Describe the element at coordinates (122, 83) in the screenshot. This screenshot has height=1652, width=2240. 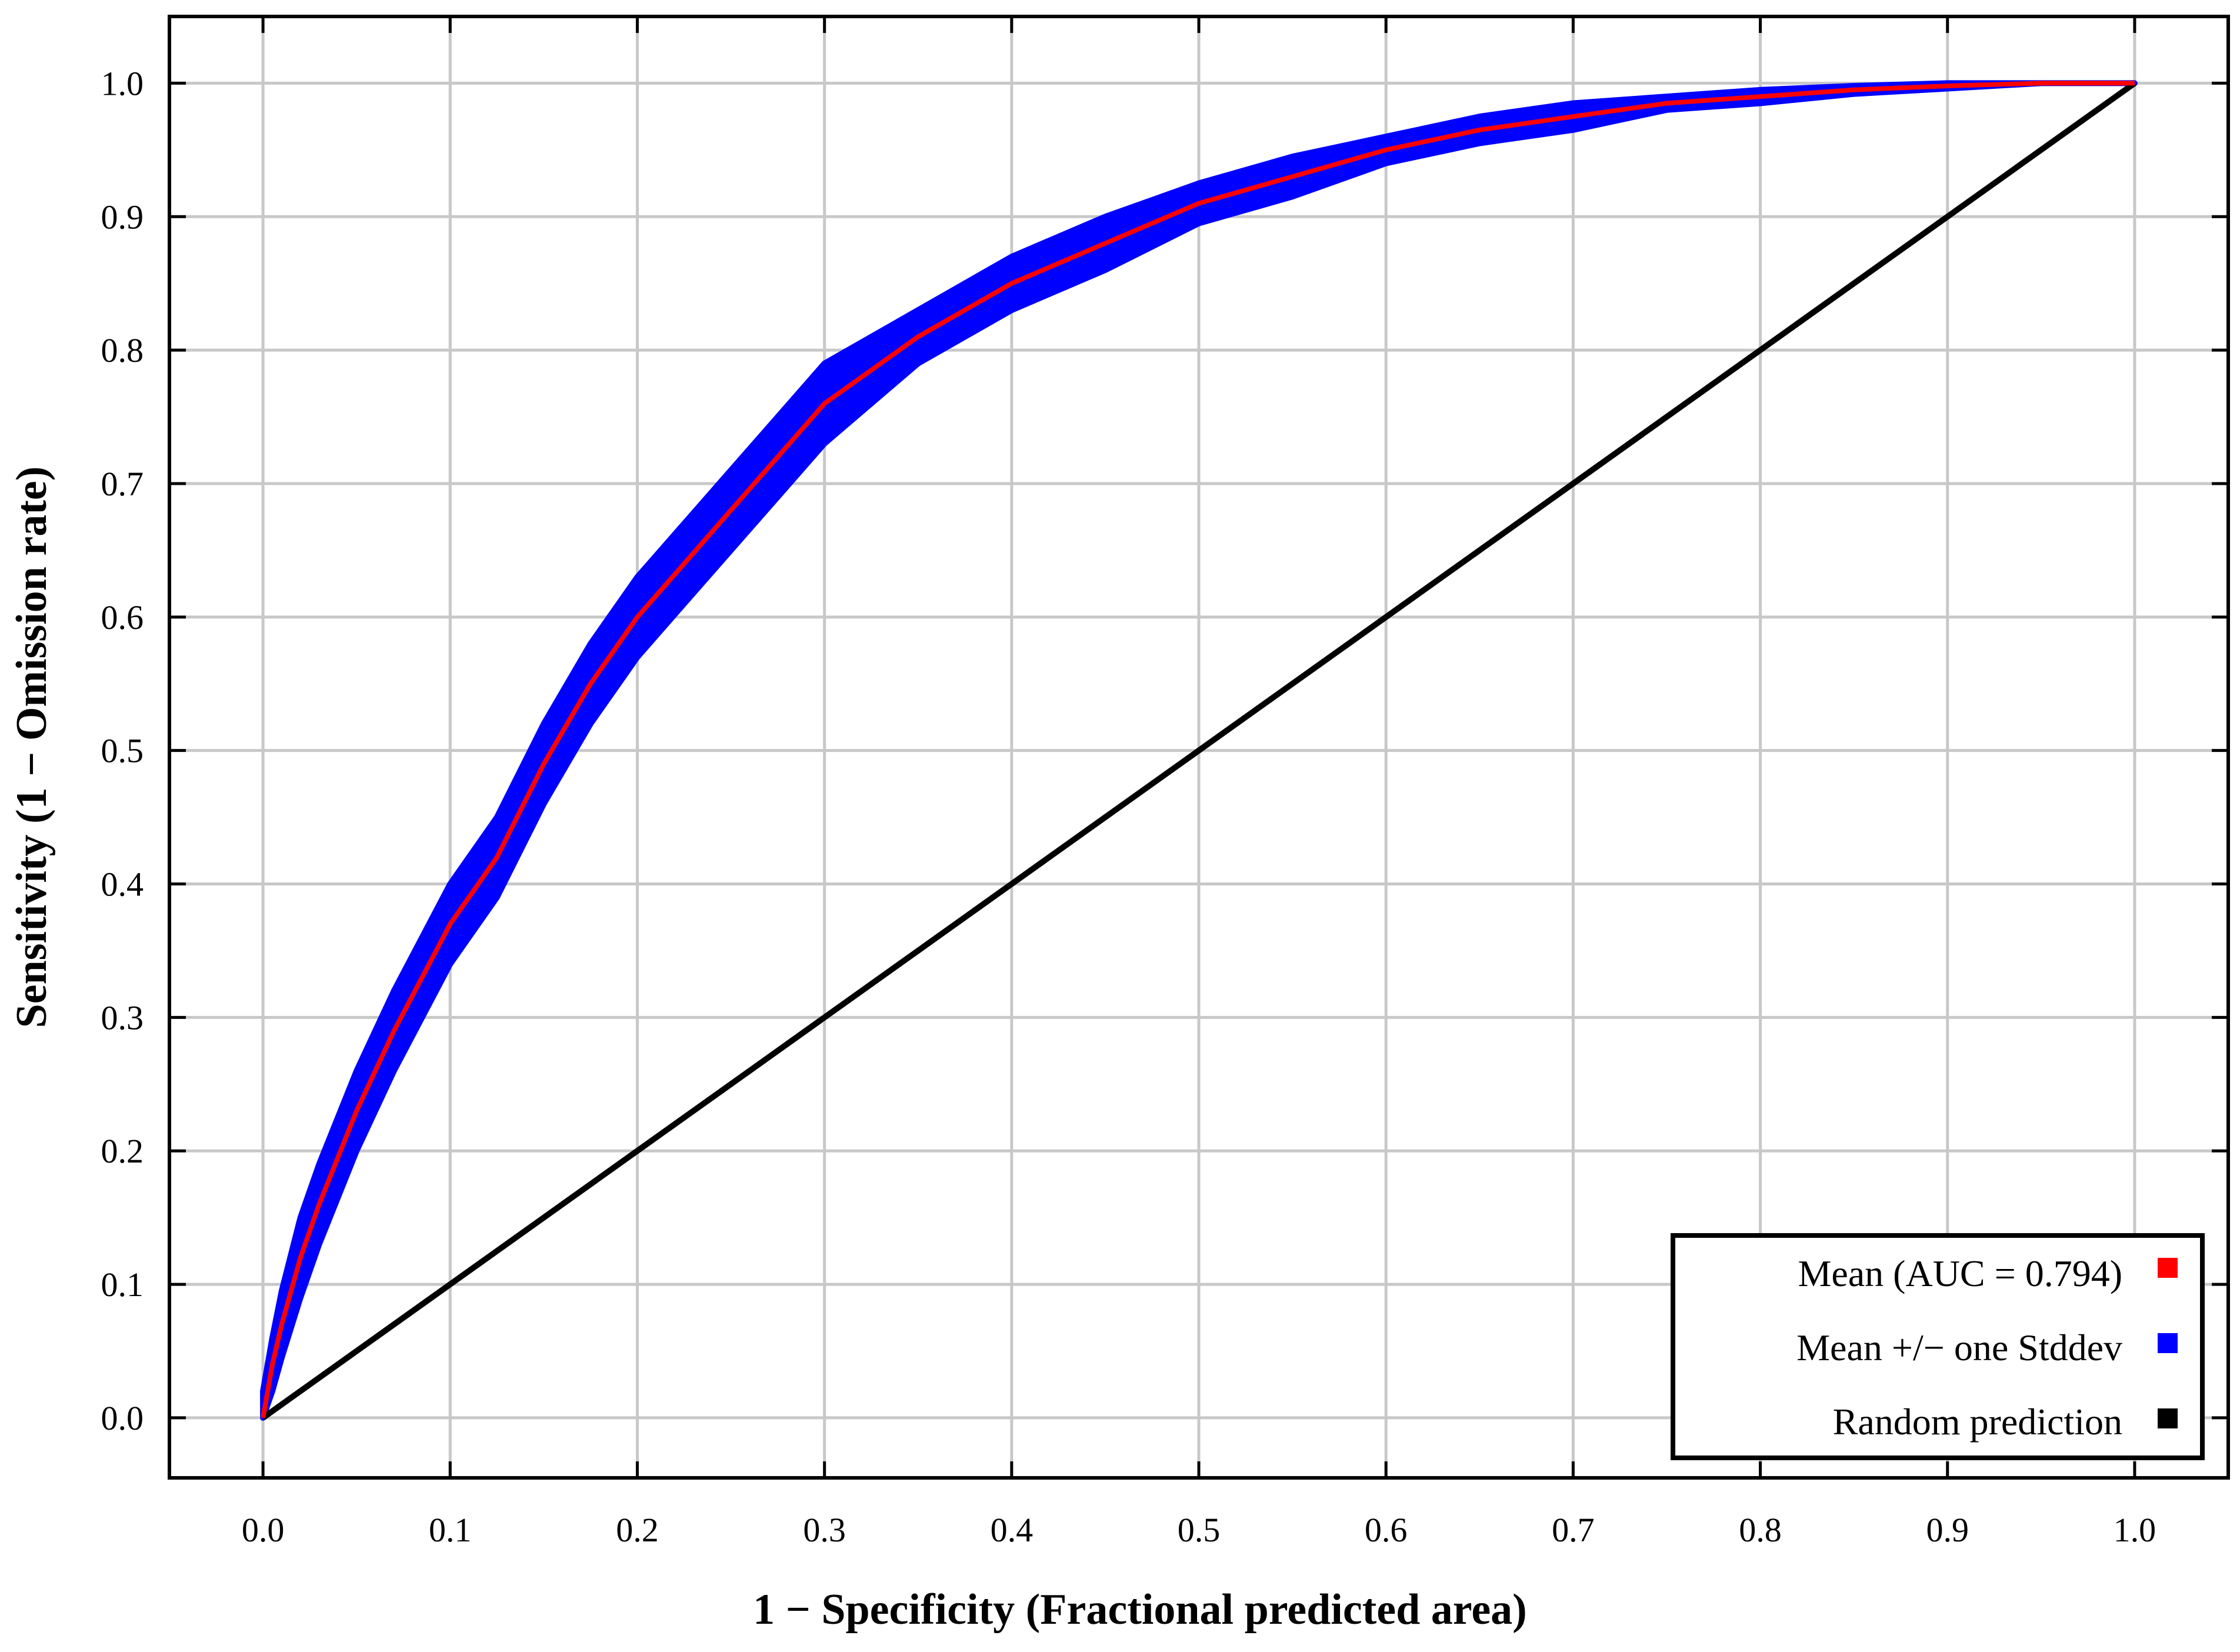
I see `y-tick-label: 1.0` at that location.